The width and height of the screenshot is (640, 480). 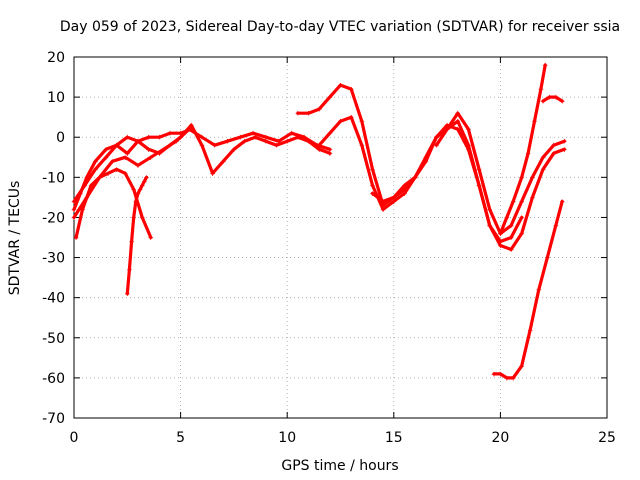 I want to click on x-tick-label: 15, so click(x=394, y=438).